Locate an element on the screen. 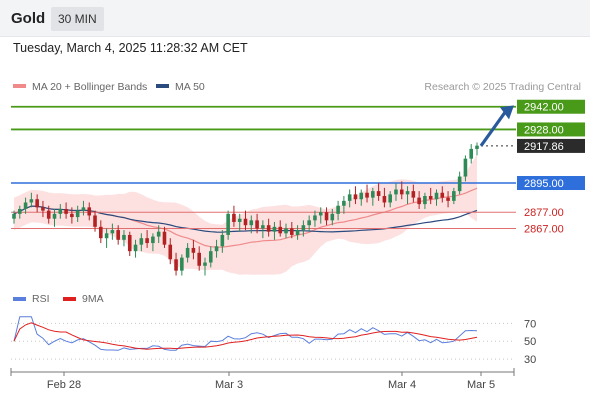  level-tag-2917.86 is located at coordinates (551, 145).